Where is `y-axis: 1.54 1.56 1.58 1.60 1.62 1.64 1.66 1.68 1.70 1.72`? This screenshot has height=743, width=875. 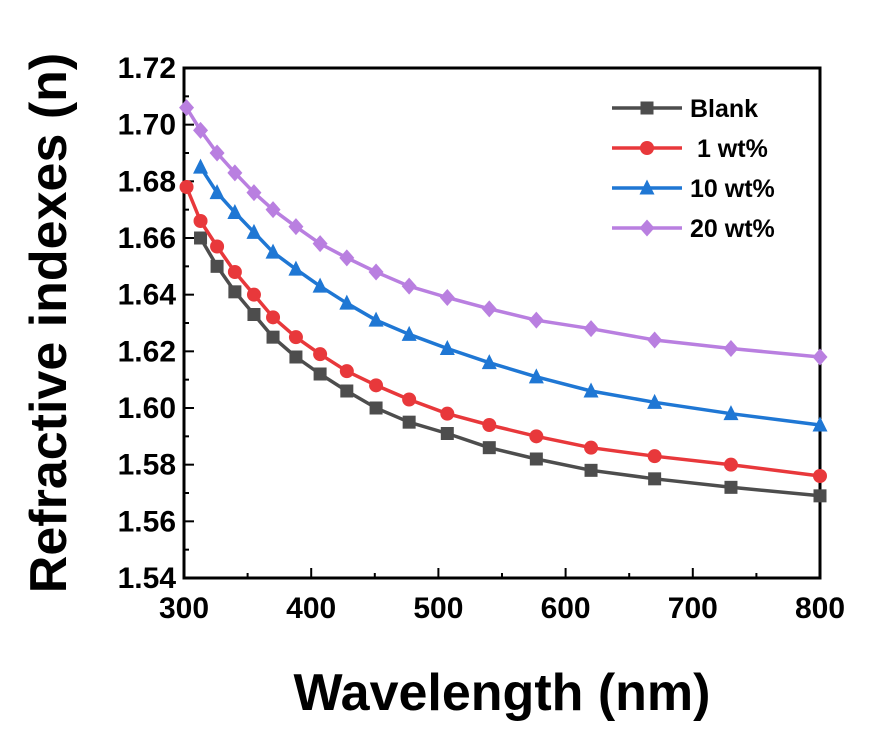 y-axis: 1.54 1.56 1.58 1.60 1.62 1.64 1.66 1.68 1.70 1.72 is located at coordinates (156, 323).